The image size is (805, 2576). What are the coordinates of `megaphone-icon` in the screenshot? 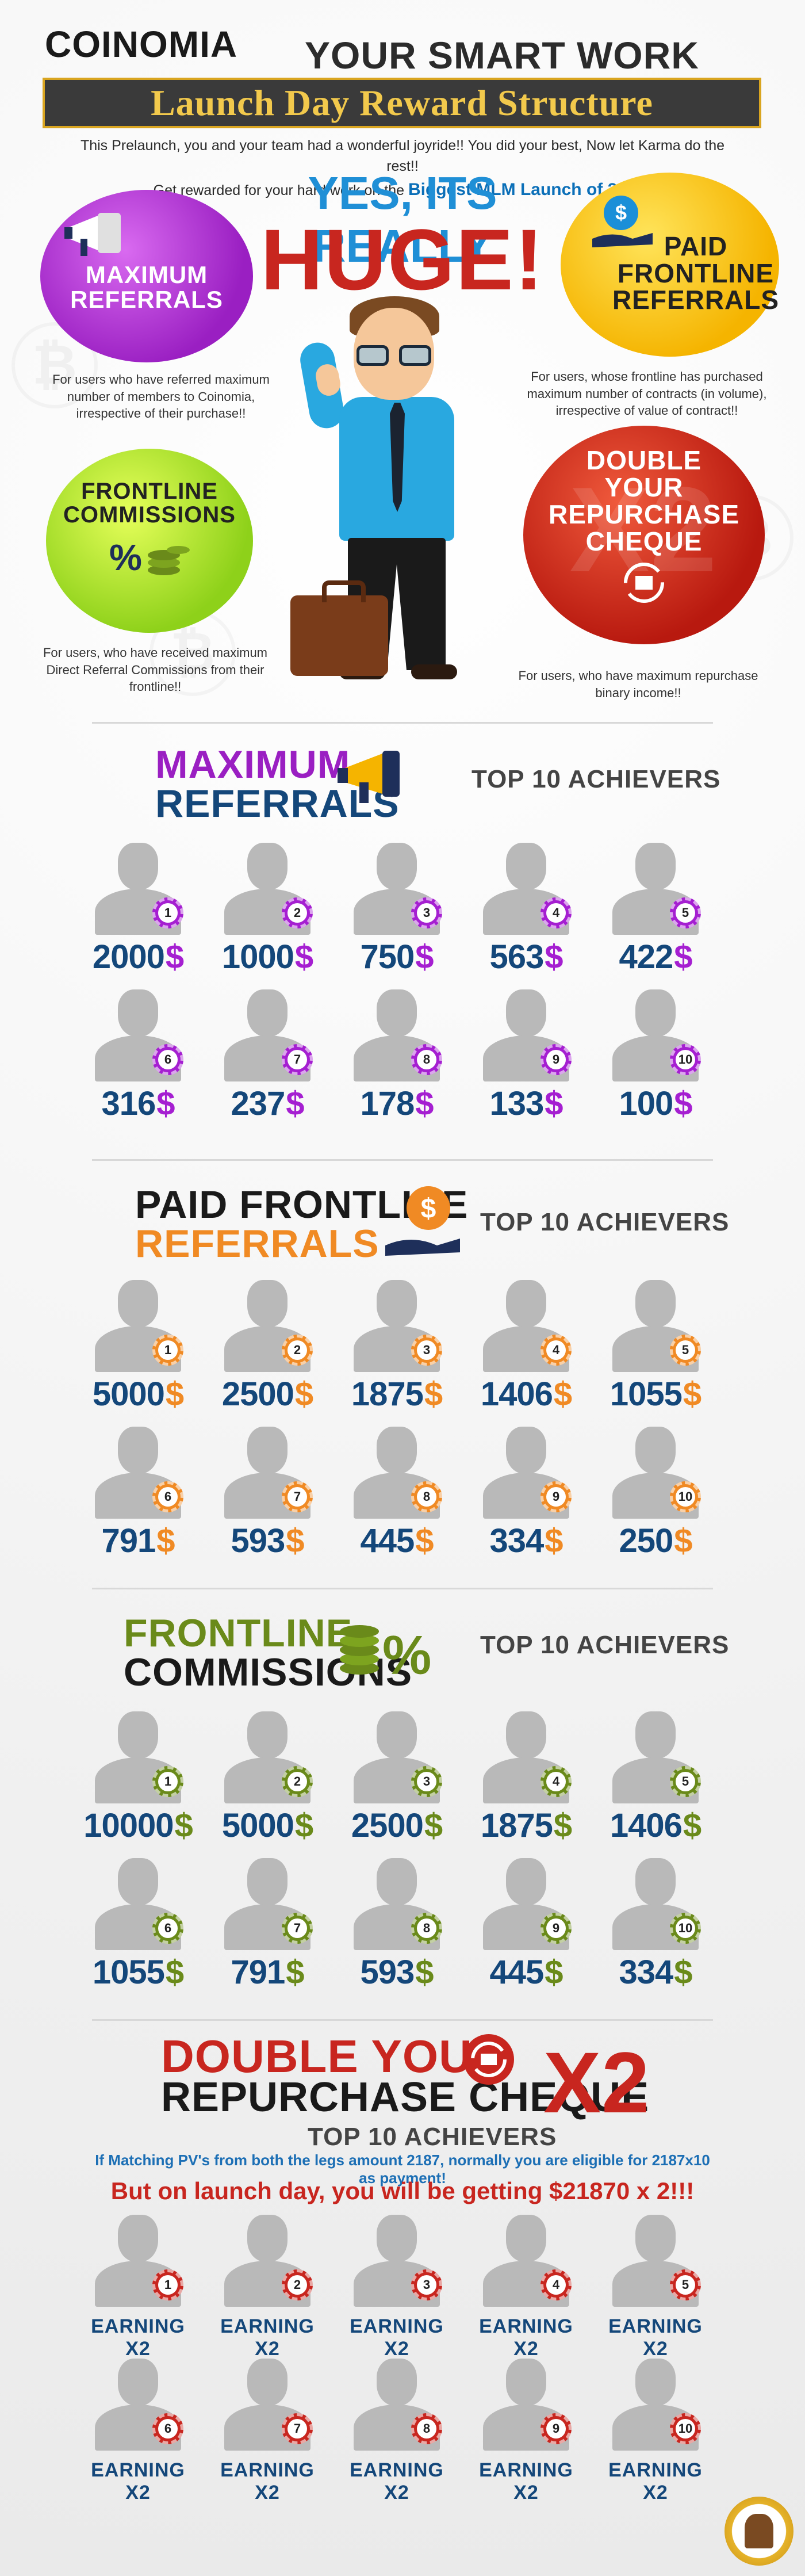 It's located at (369, 777).